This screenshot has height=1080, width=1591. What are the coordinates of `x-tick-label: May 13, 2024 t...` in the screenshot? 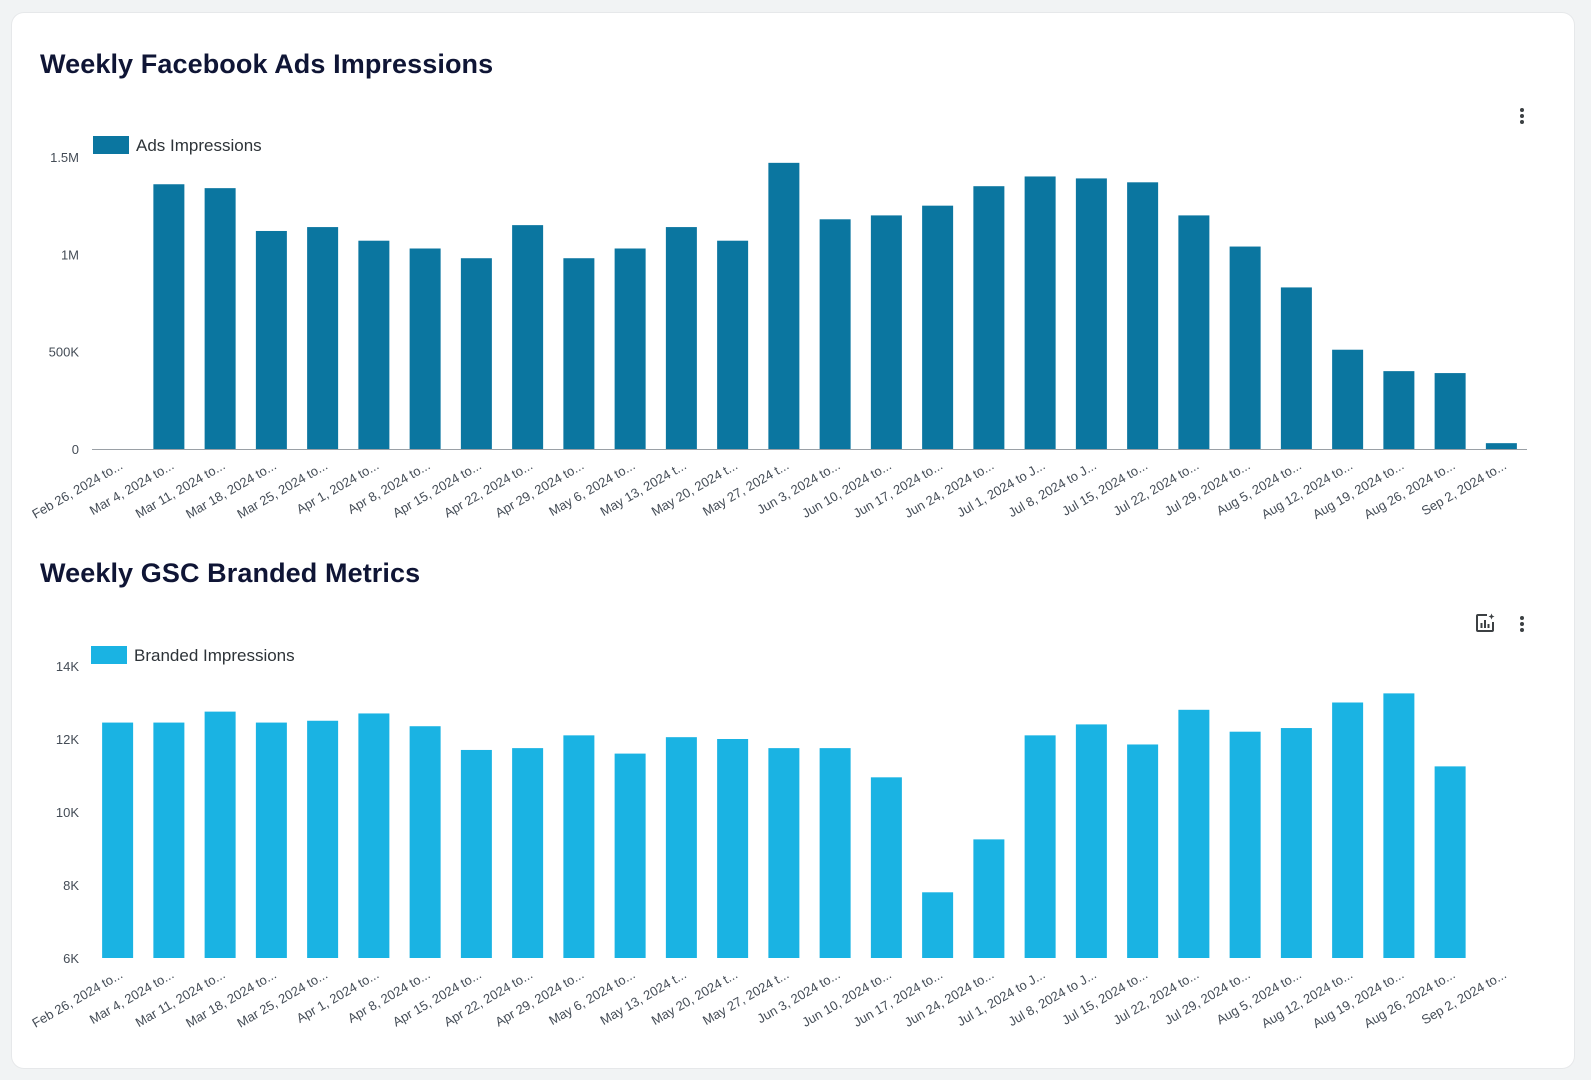 It's located at (643, 997).